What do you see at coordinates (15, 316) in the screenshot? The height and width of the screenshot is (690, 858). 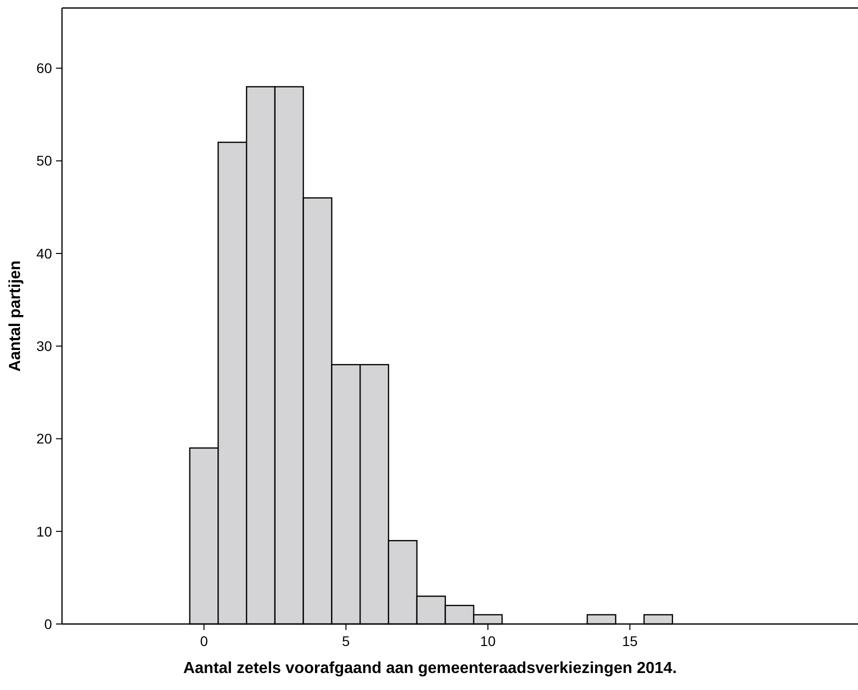 I see `y-axis-title: Aantal partijen` at bounding box center [15, 316].